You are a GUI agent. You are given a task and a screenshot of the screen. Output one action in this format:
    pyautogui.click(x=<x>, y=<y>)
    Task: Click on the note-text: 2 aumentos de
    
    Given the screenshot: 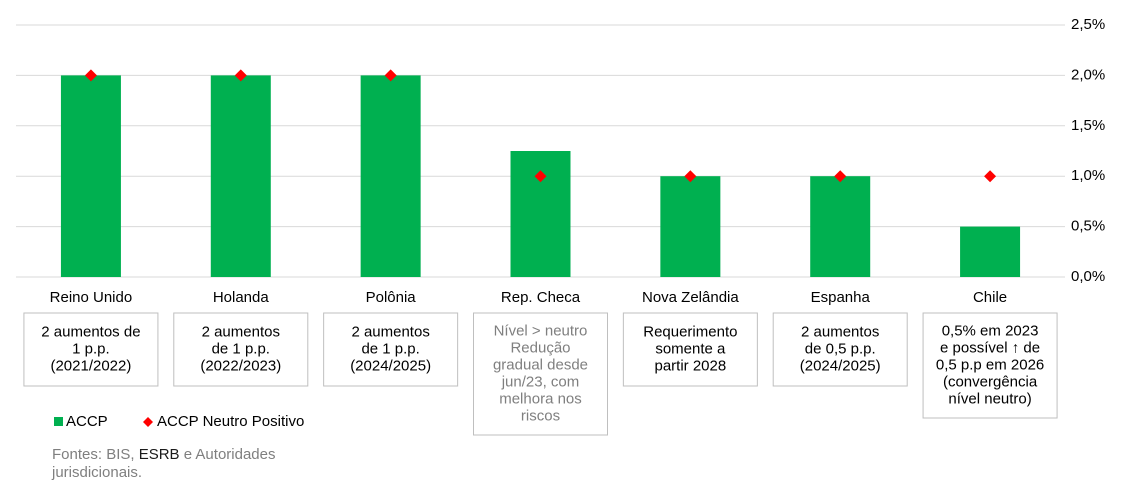 What is the action you would take?
    pyautogui.click(x=90, y=331)
    